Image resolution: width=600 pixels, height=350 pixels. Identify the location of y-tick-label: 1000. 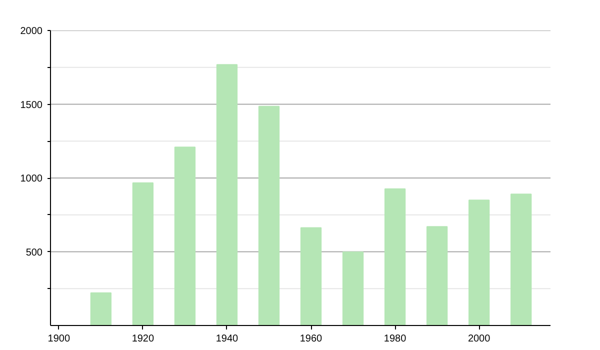
(31, 179).